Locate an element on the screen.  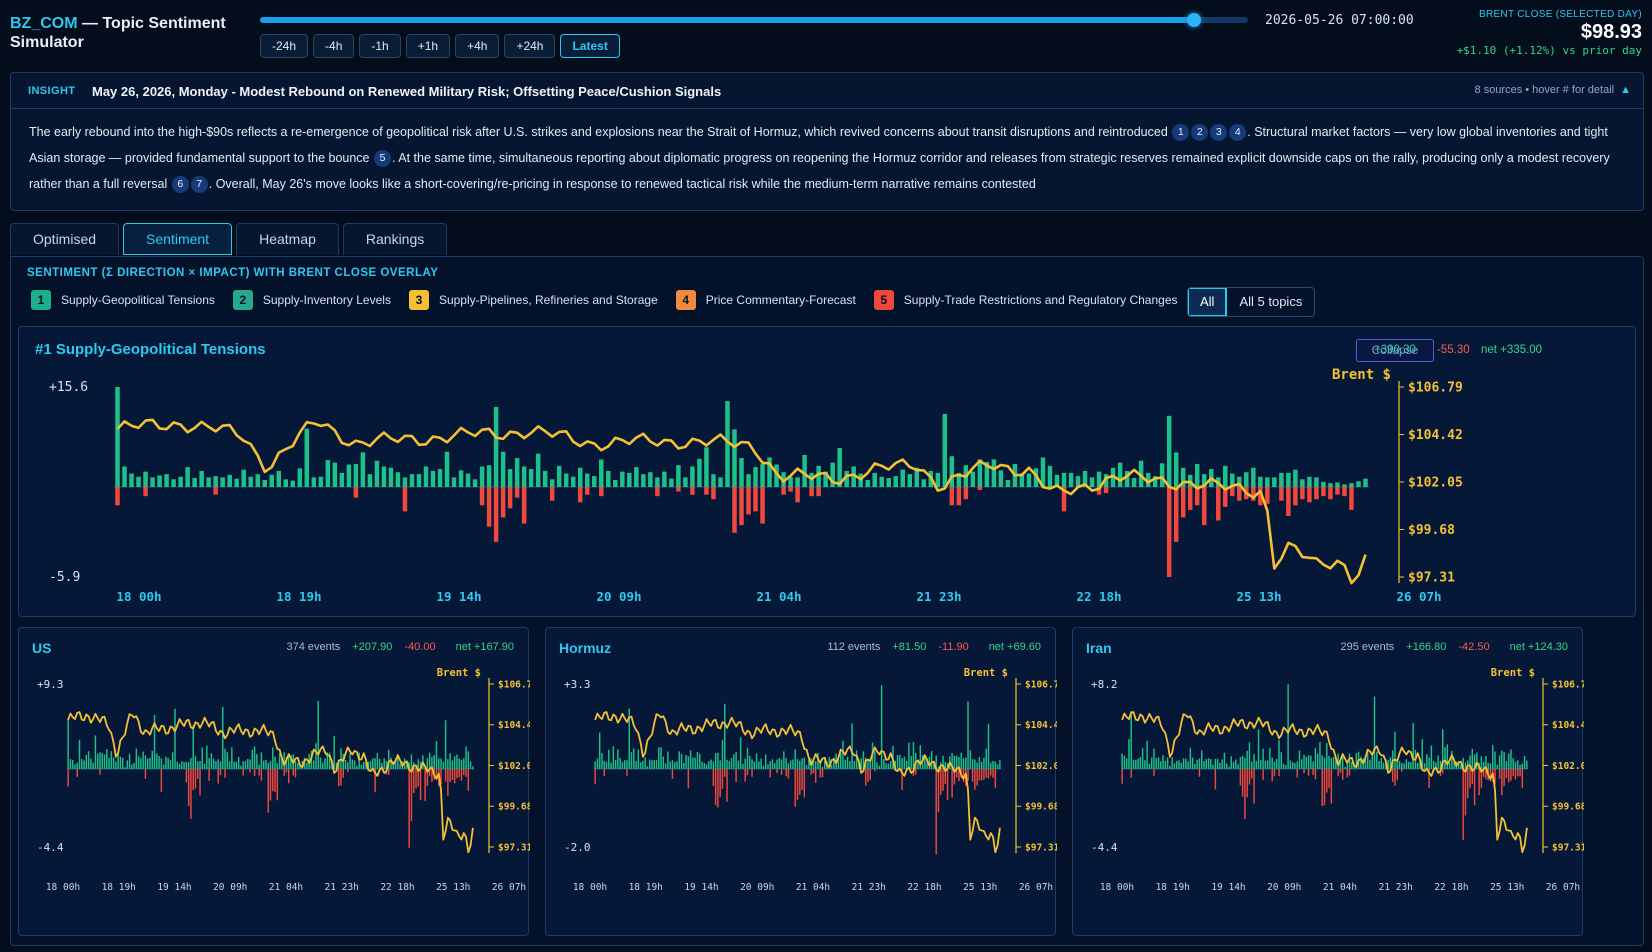
filter-all-topics-button: All 5 topics is located at coordinates (1271, 301).